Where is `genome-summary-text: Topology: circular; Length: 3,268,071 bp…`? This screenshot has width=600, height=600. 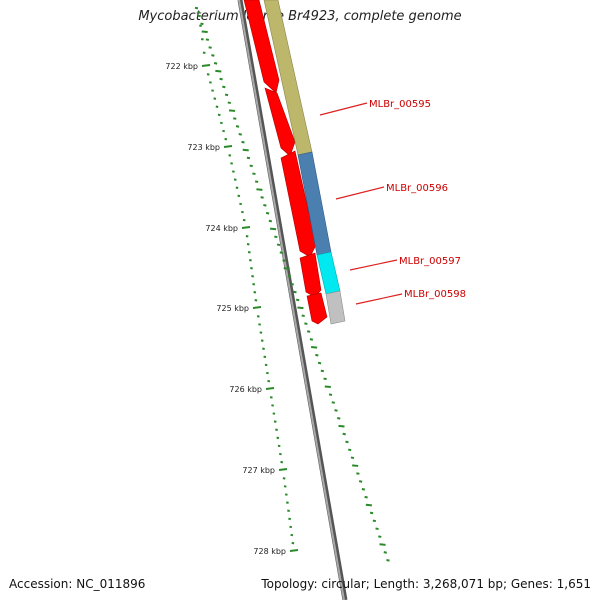 genome-summary-text: Topology: circular; Length: 3,268,071 bp… is located at coordinates (426, 584).